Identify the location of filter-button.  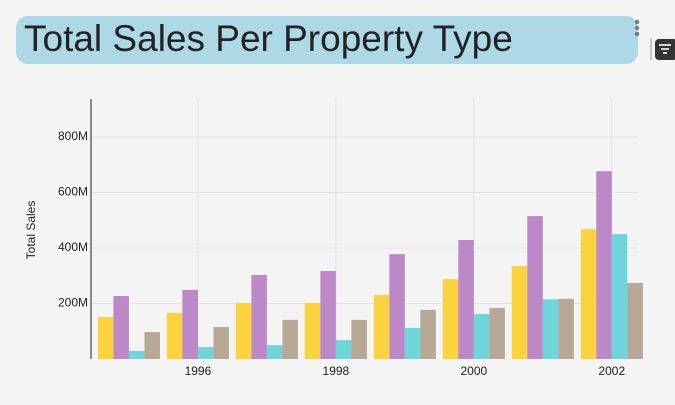
(665, 49).